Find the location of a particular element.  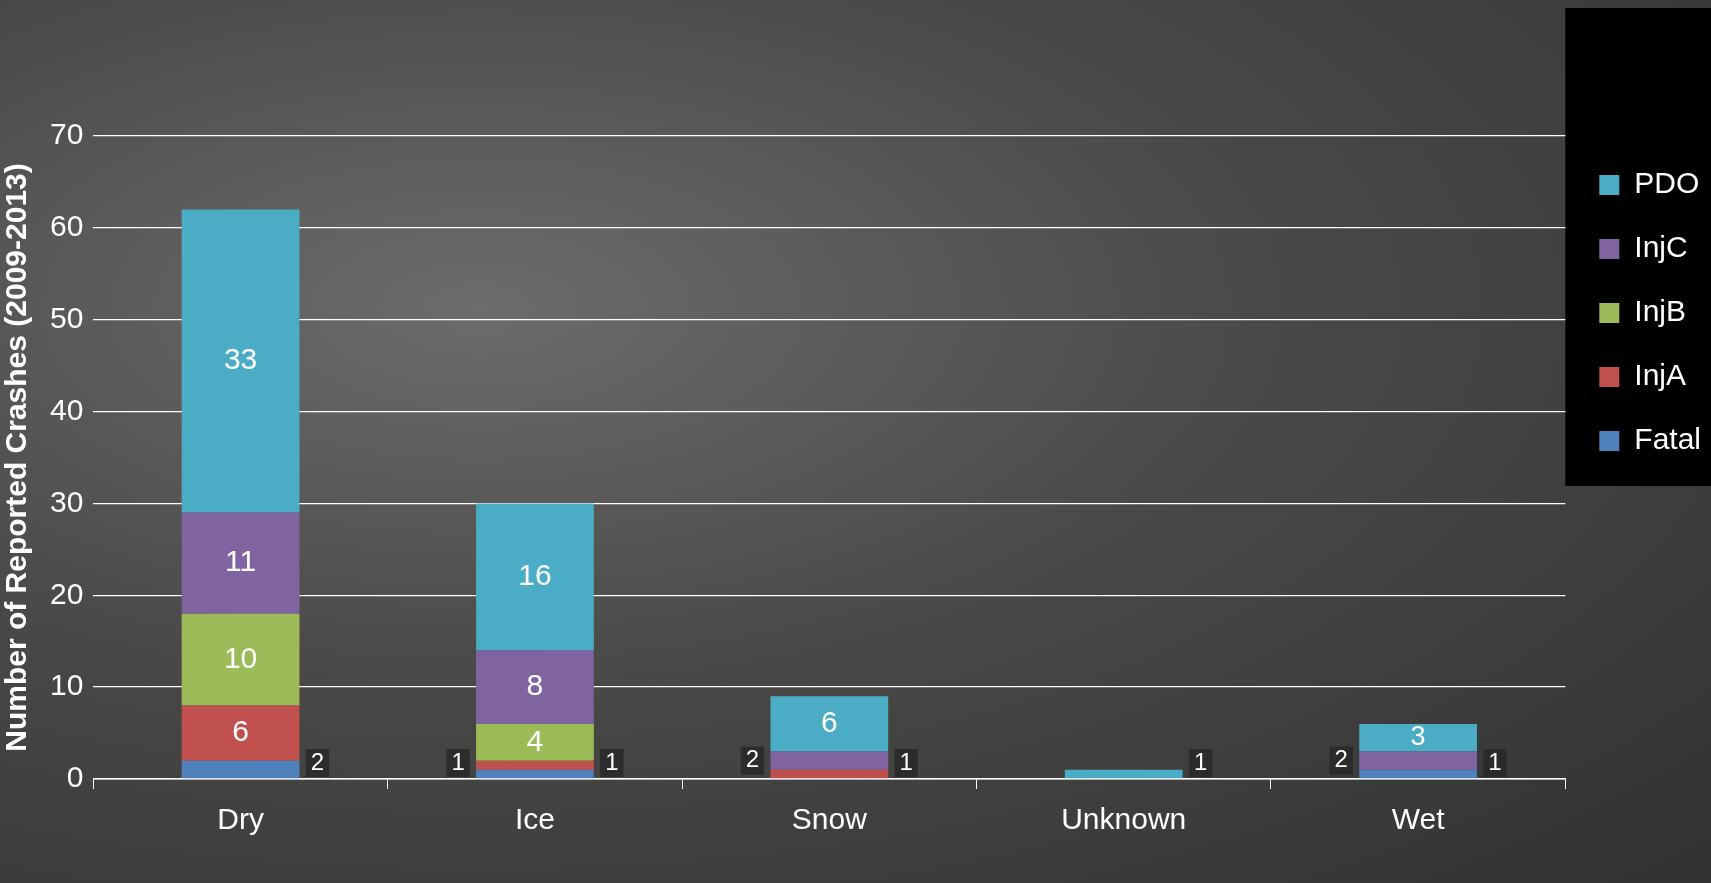

legend-label: InjB is located at coordinates (1660, 311).